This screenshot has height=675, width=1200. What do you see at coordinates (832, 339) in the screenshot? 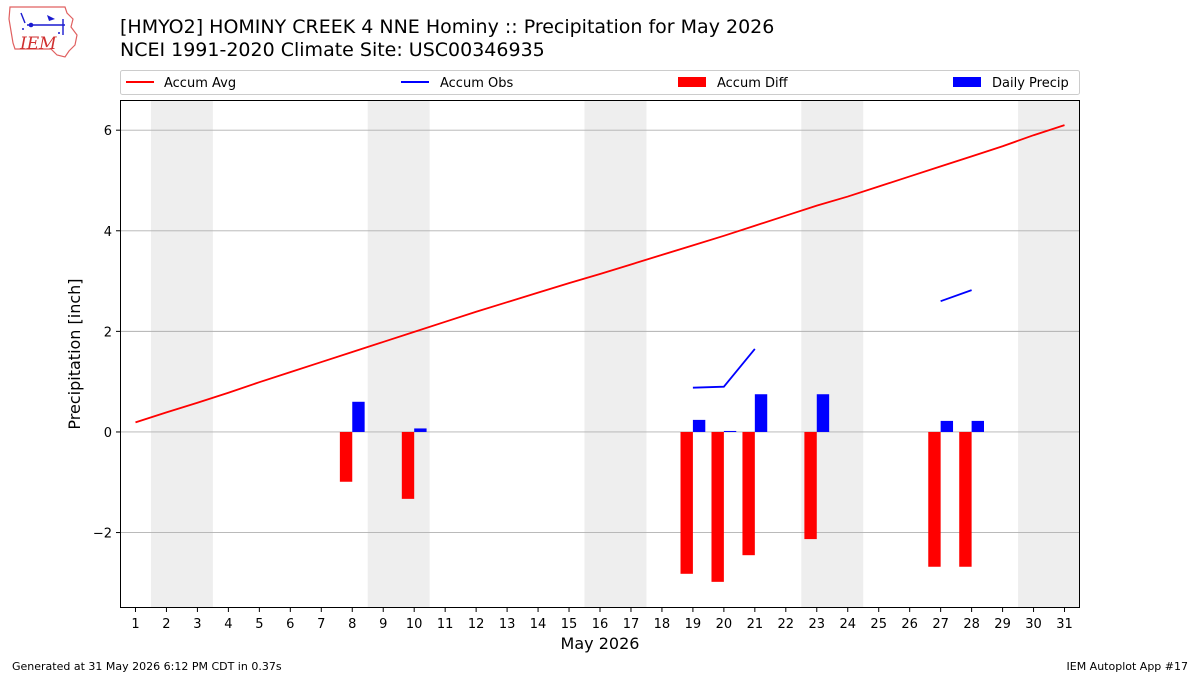
I see `accum-obs-line` at bounding box center [832, 339].